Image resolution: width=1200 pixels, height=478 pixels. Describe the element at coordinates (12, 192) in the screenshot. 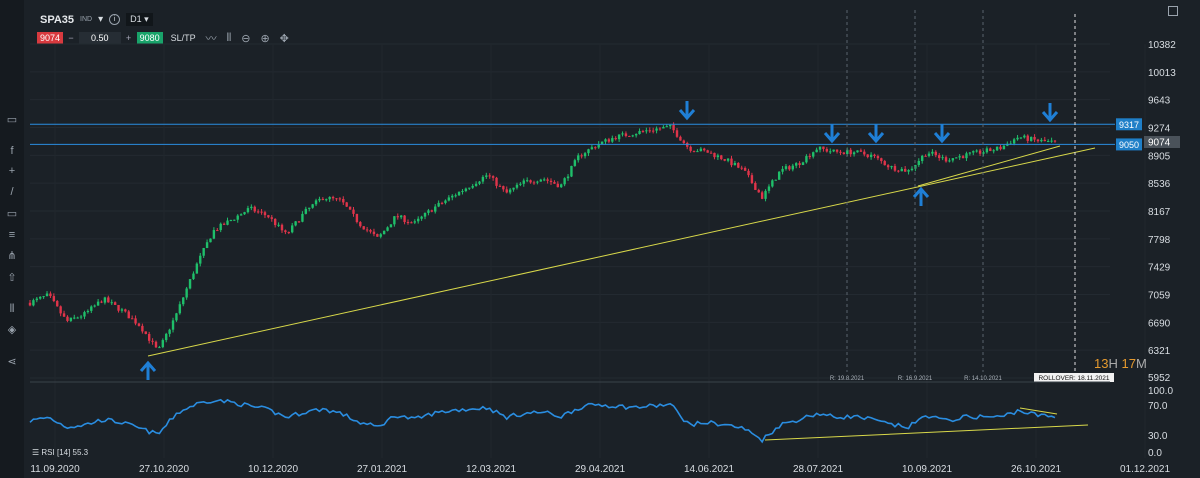

I see `line-tool-icon: /` at that location.